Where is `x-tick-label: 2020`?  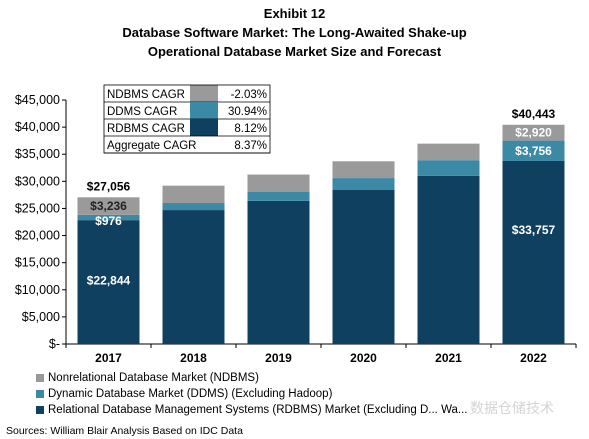
x-tick-label: 2020 is located at coordinates (363, 358).